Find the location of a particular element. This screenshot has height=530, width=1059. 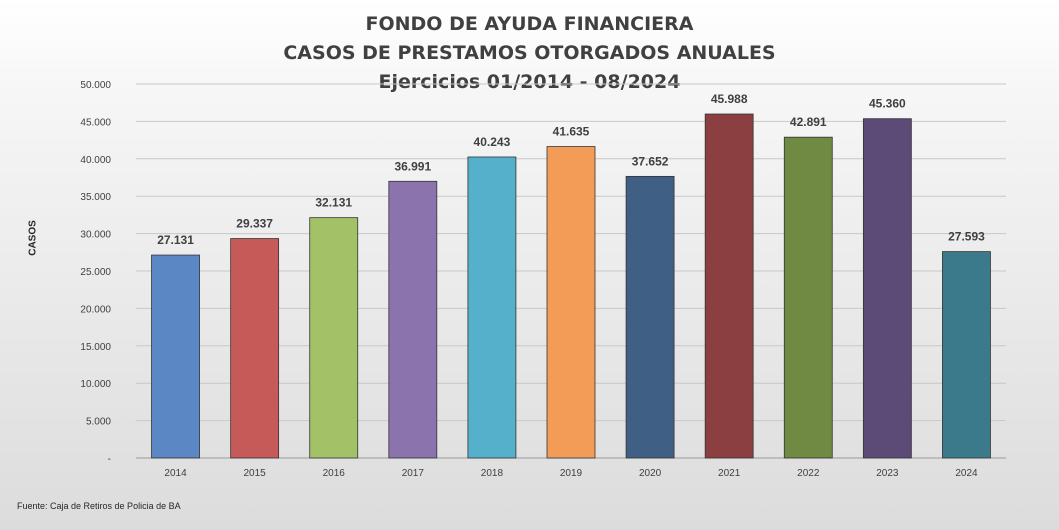

y-tick-label: 30.000 is located at coordinates (95, 235).